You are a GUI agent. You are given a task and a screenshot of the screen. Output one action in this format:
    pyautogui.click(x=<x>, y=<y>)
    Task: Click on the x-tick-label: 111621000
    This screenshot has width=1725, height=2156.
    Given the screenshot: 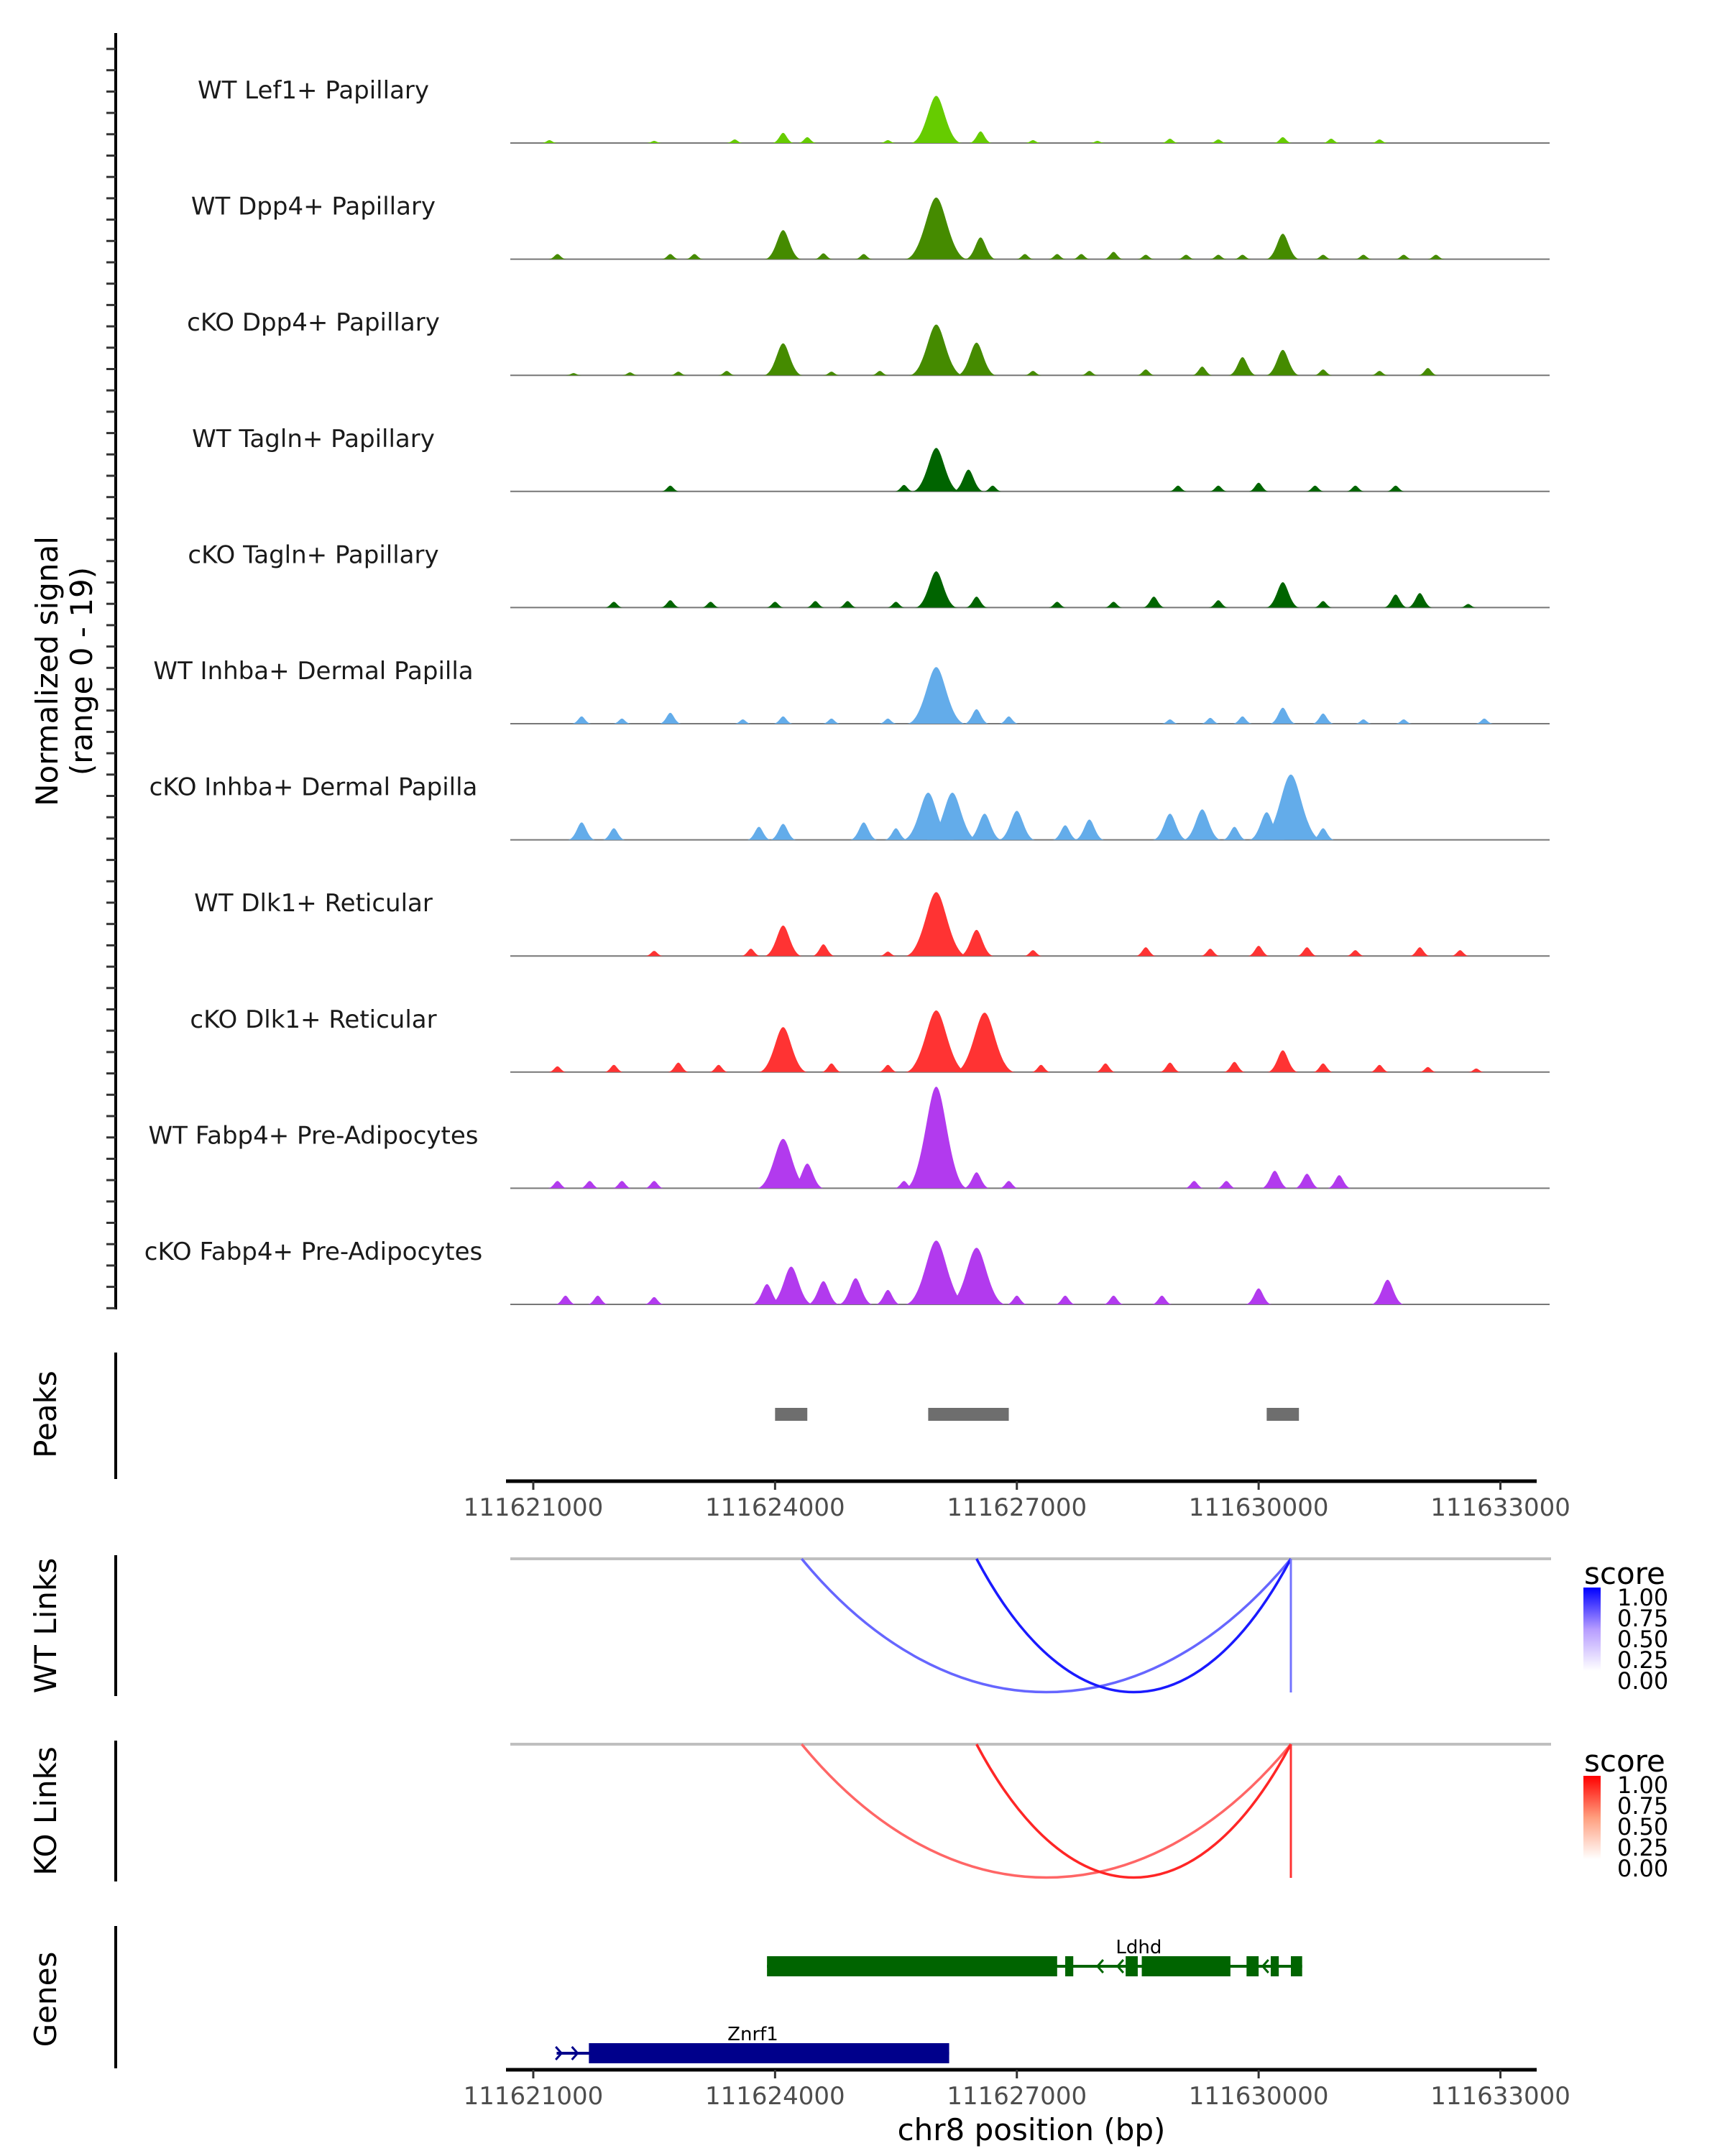 What is the action you would take?
    pyautogui.click(x=534, y=2096)
    